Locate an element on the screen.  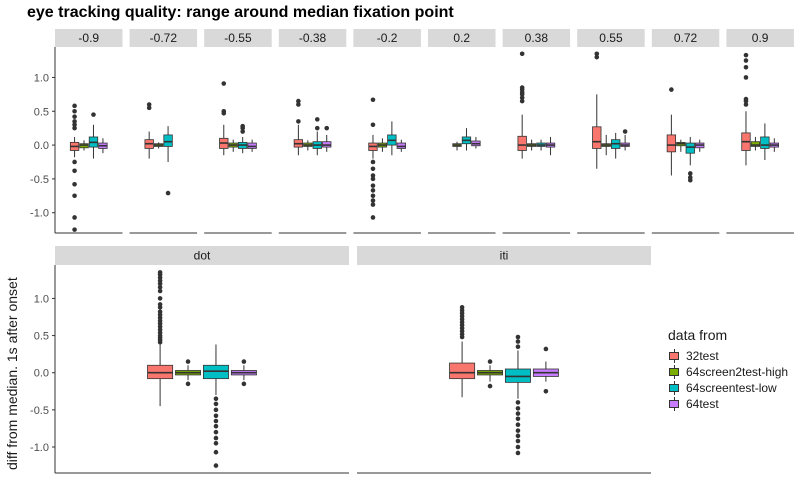
y-axis-label: diff from median. 1s after onset is located at coordinates (12, 373).